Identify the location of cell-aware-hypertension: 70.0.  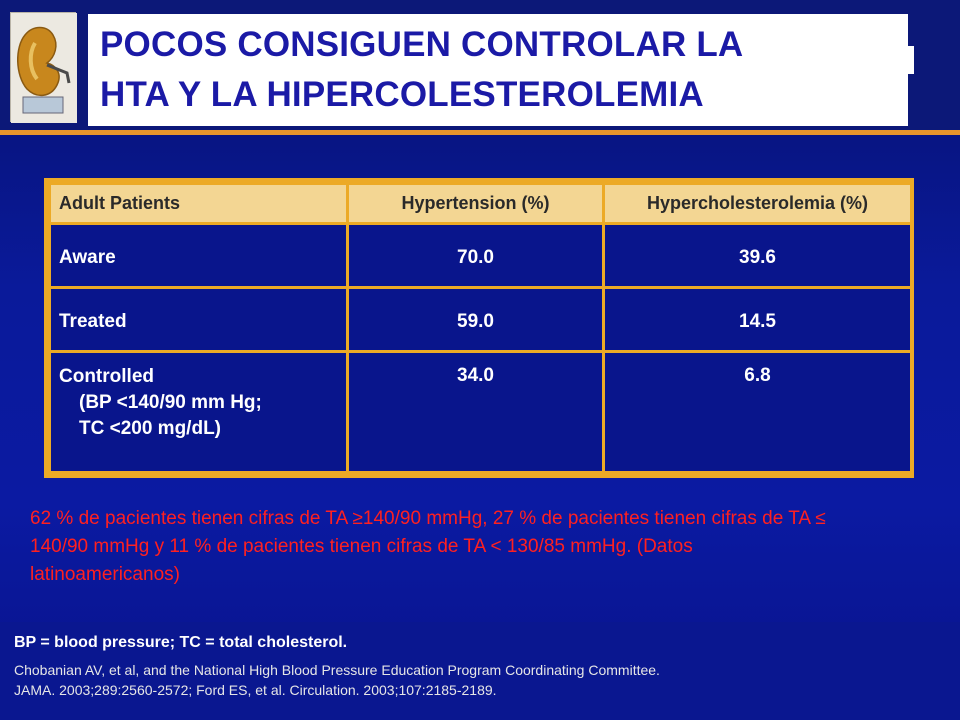
(475, 255).